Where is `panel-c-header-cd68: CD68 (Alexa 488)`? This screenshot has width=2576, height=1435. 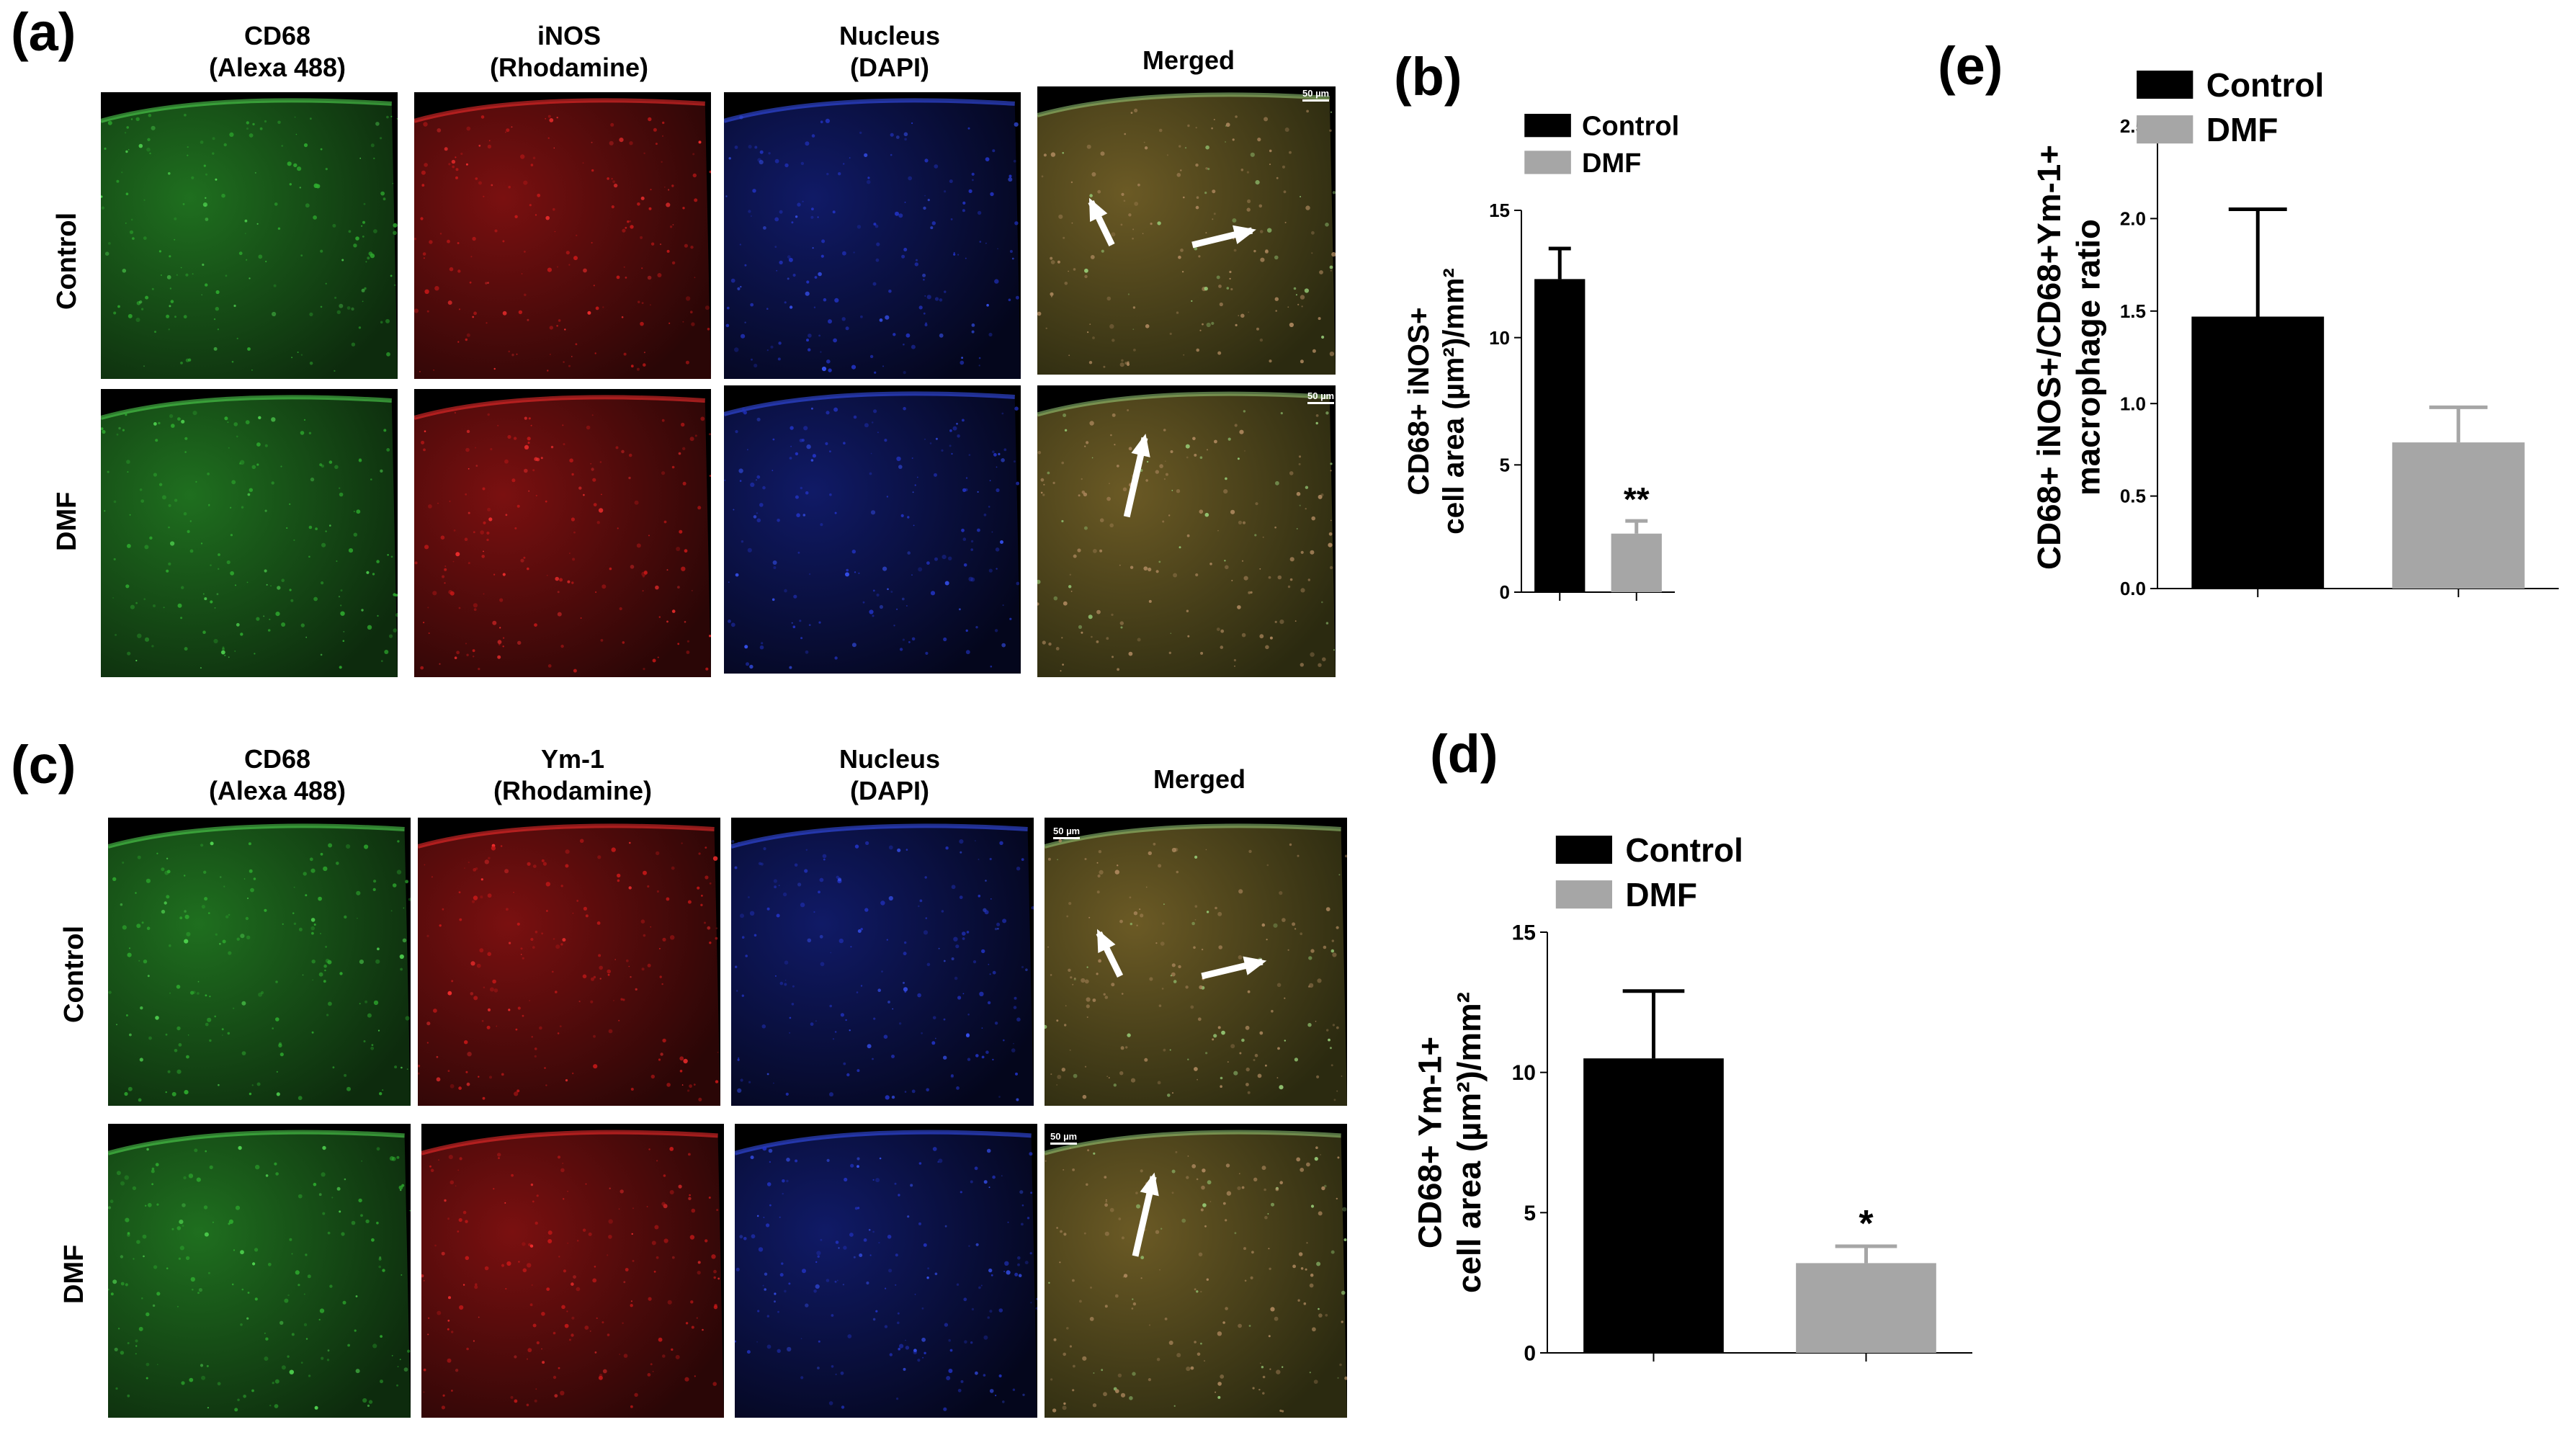 panel-c-header-cd68: CD68 (Alexa 488) is located at coordinates (277, 774).